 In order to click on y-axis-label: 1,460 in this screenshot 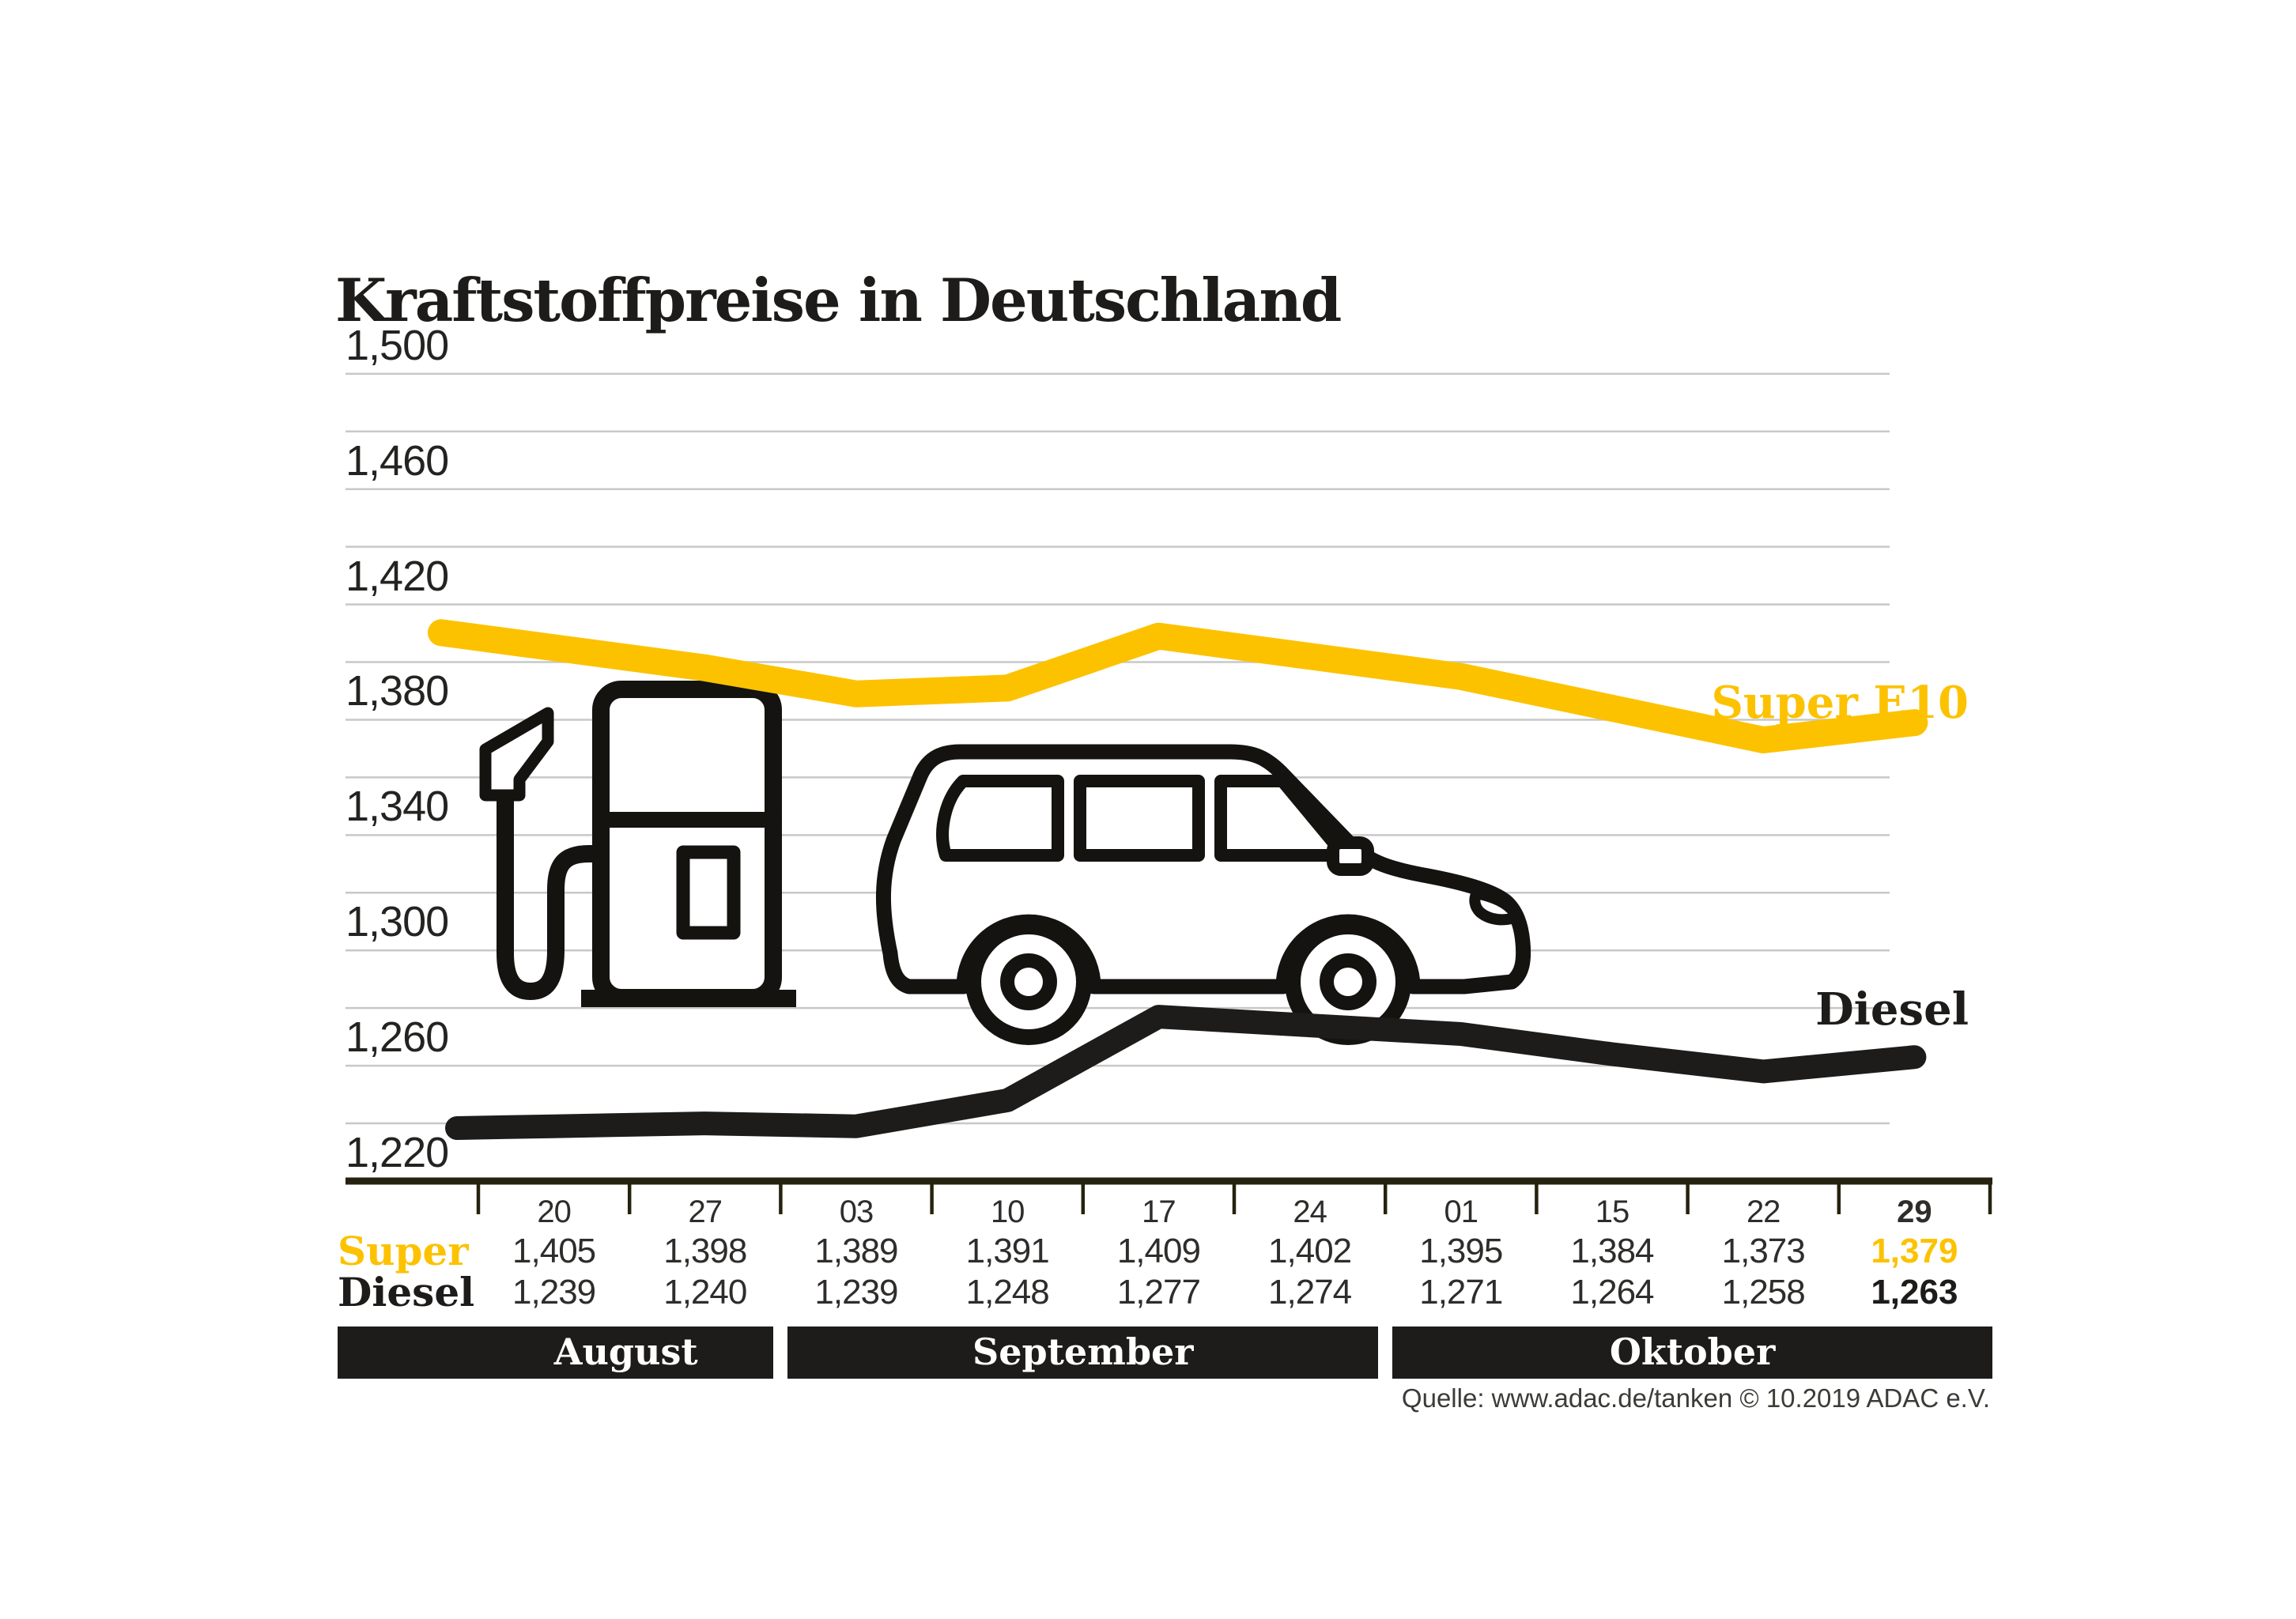, I will do `click(397, 461)`.